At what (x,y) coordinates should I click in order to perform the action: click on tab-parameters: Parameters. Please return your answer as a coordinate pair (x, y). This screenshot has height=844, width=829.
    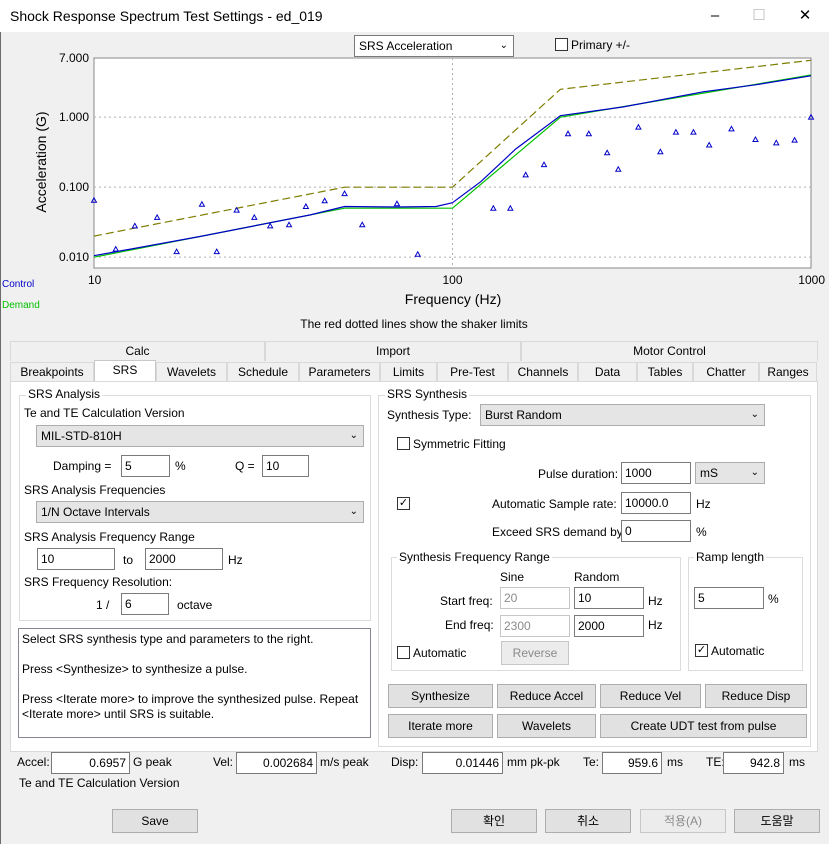
    Looking at the image, I should click on (339, 372).